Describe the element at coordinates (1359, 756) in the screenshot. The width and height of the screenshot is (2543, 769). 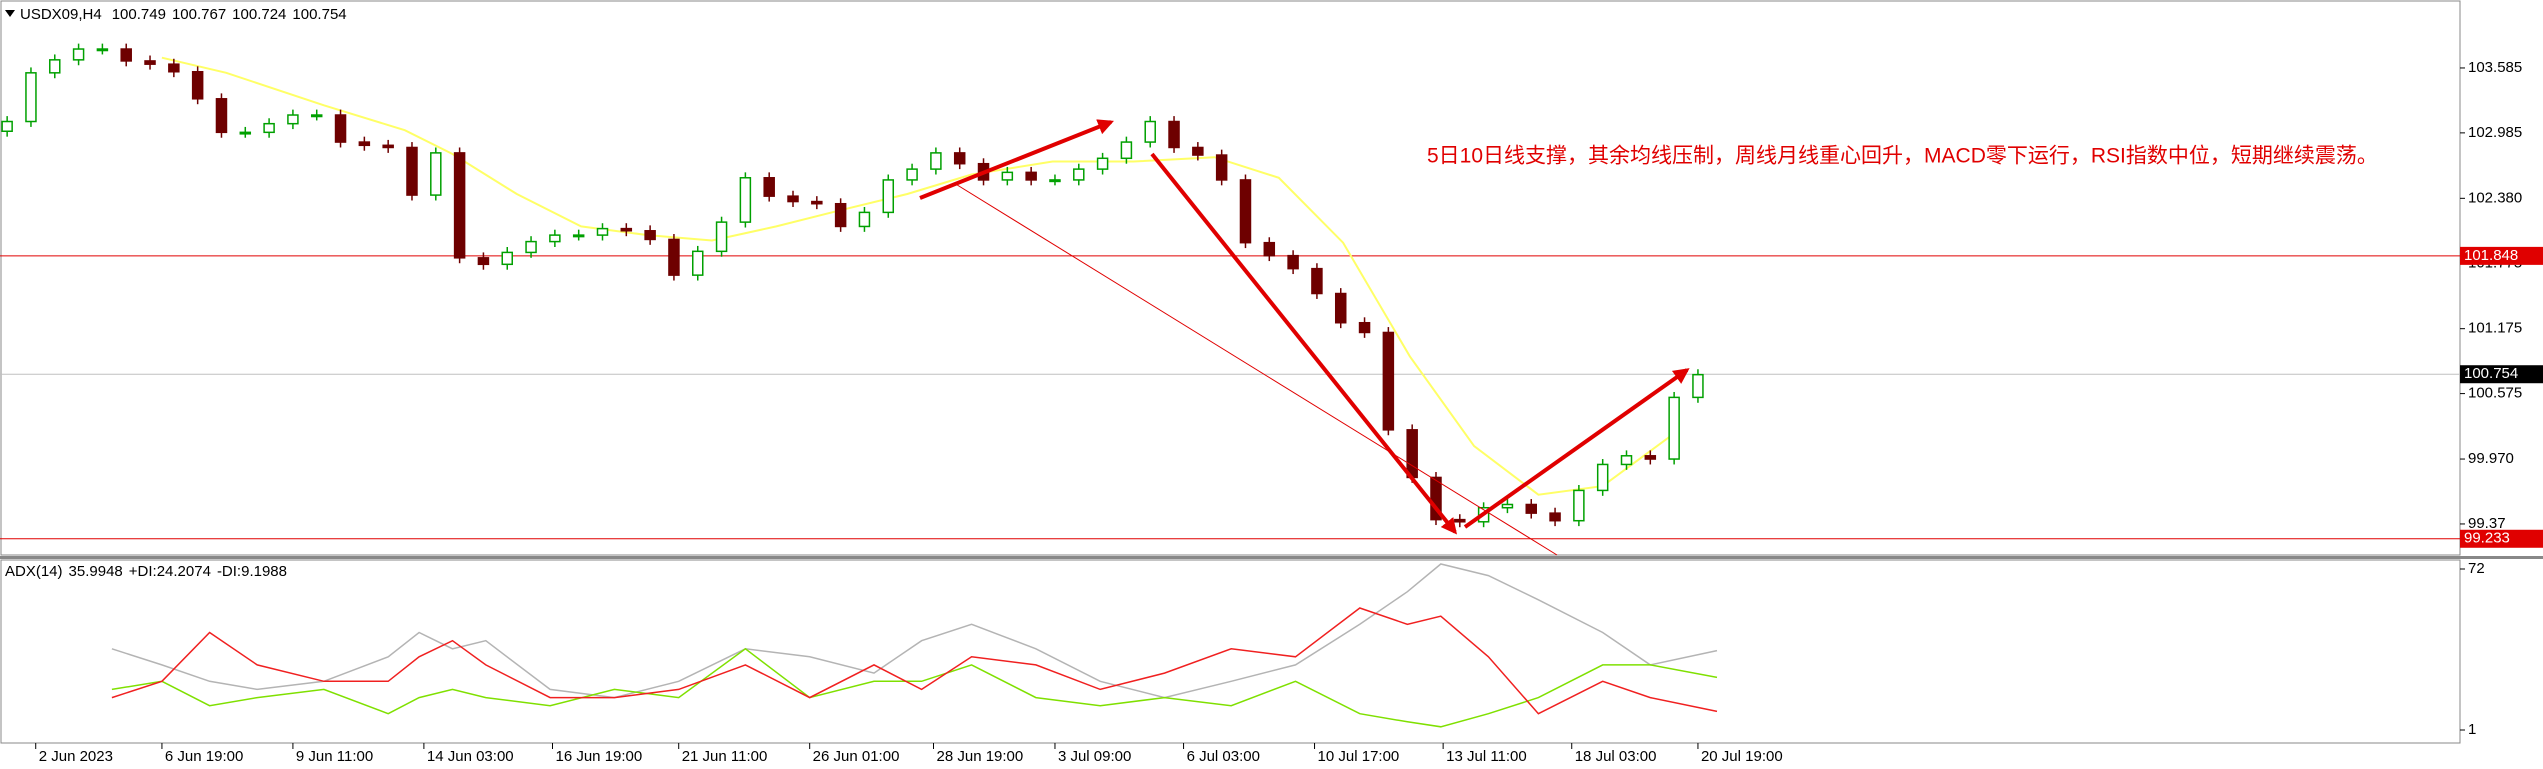
I see `x-tick-label: 10 Jul 17:00` at that location.